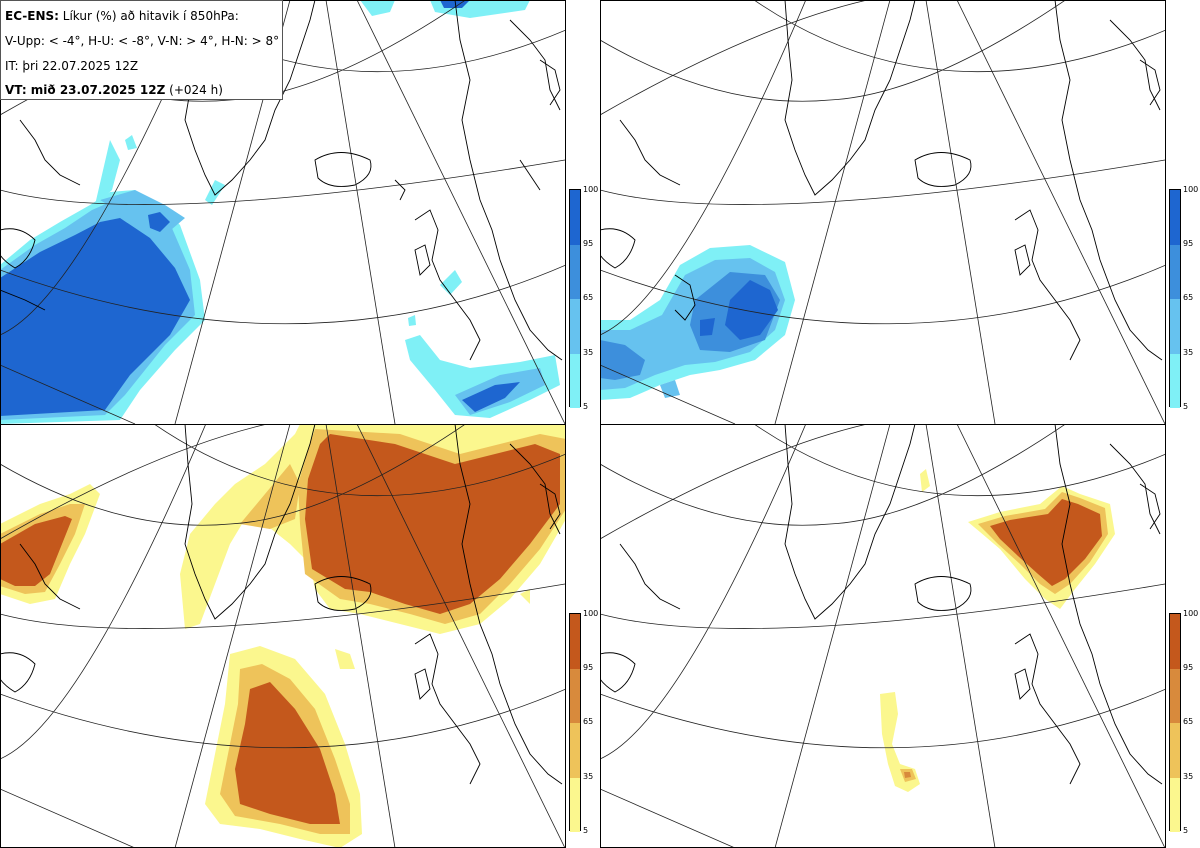 The image size is (1200, 848). I want to click on valid-time-line: VT: mið 23.07.2025 12Z (+024 h), so click(114, 90).